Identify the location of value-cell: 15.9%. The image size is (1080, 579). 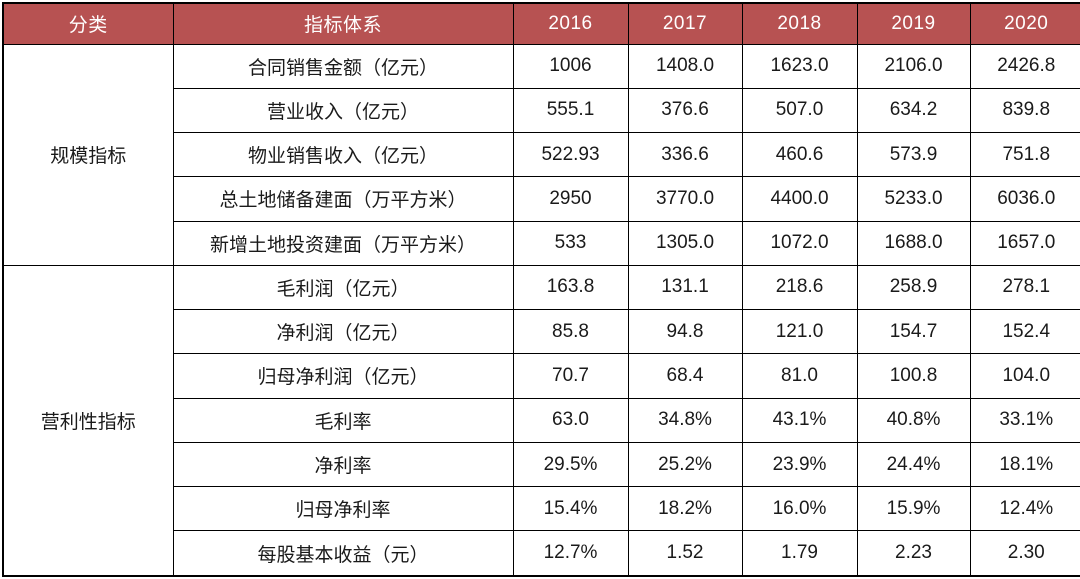
(913, 509).